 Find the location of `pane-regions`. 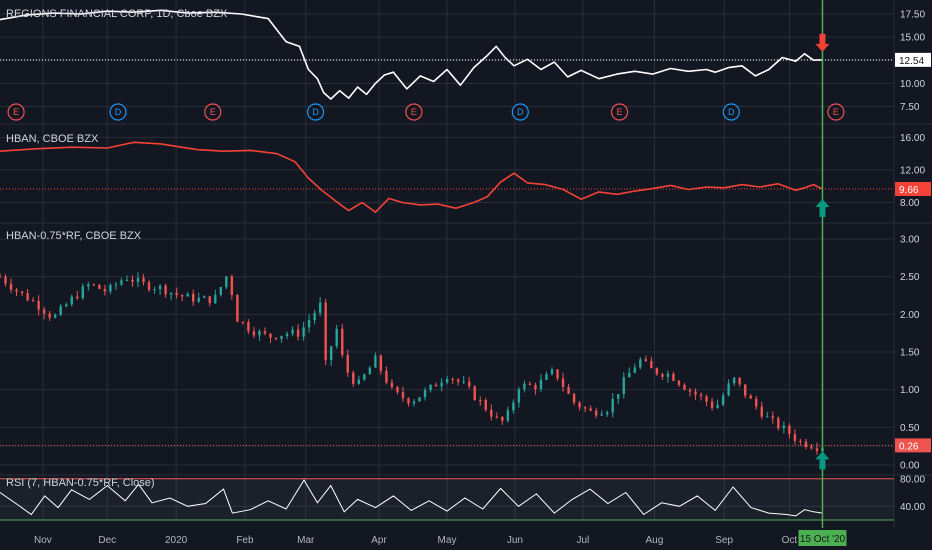

pane-regions is located at coordinates (411, 54).